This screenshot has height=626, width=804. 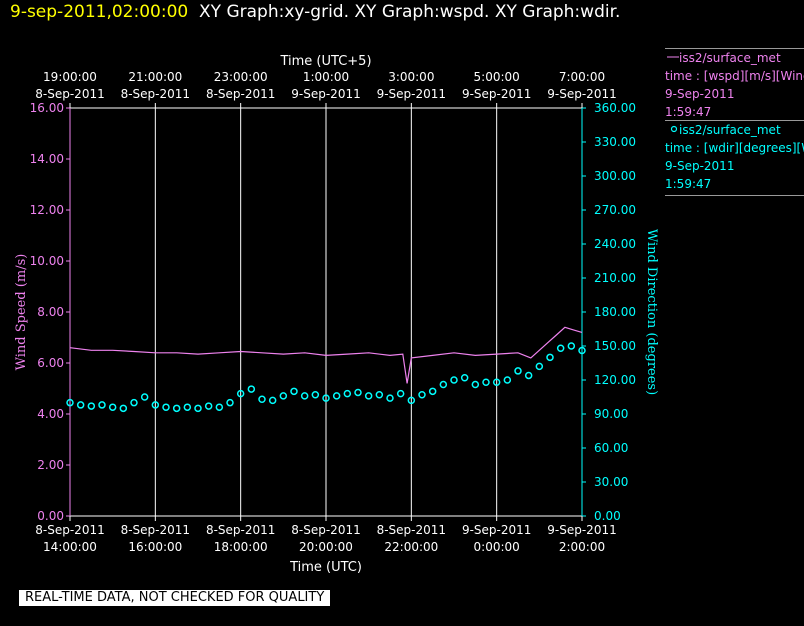 What do you see at coordinates (47, 159) in the screenshot?
I see `left-tick-label: 14.00` at bounding box center [47, 159].